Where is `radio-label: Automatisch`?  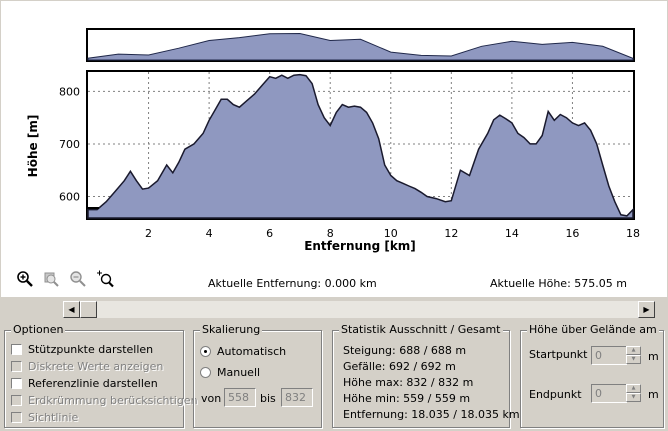 radio-label: Automatisch is located at coordinates (252, 351).